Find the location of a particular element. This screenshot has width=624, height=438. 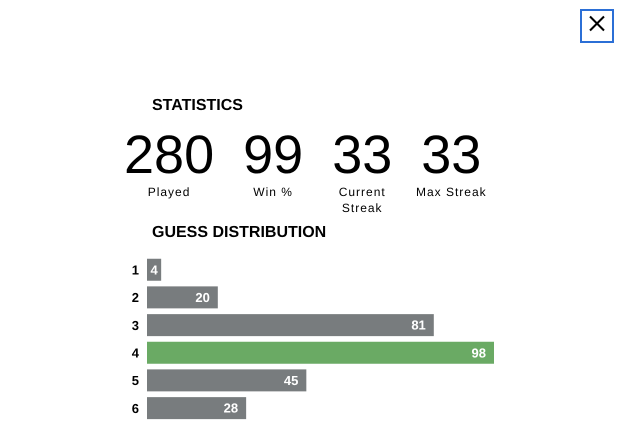

data-label: 4 is located at coordinates (154, 270).